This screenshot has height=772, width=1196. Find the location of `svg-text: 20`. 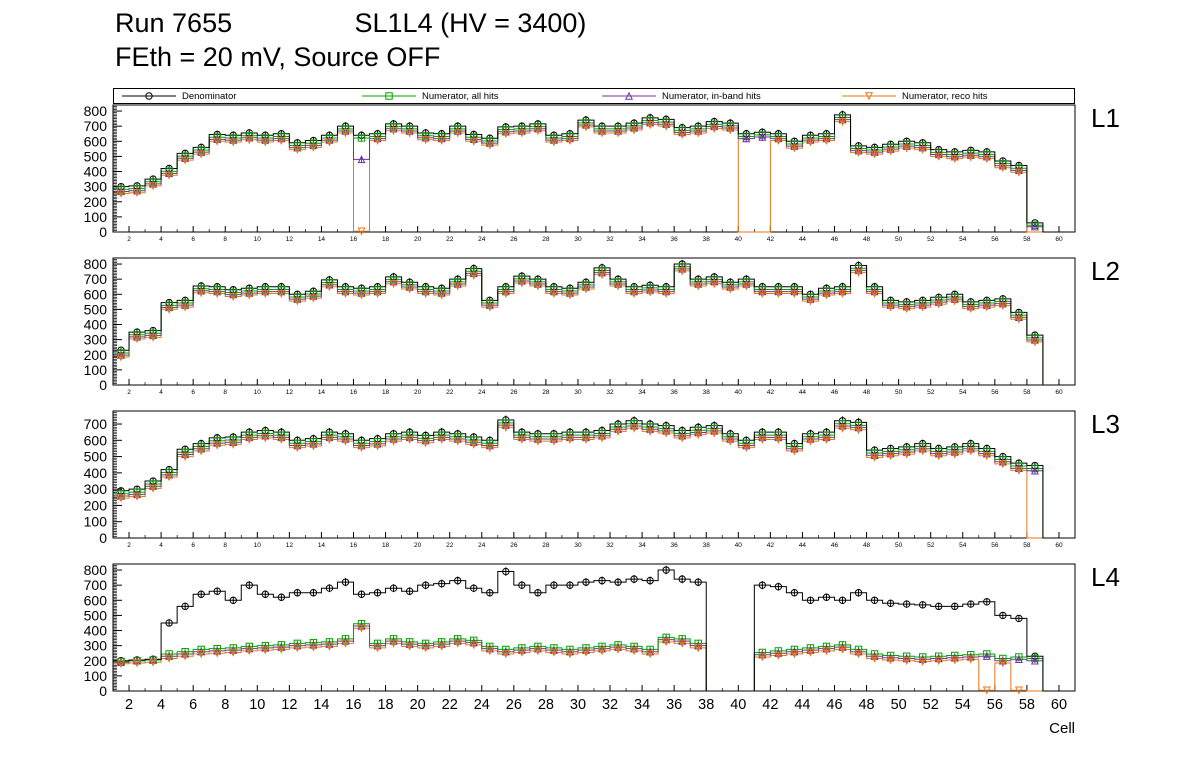

svg-text: 20 is located at coordinates (418, 392).